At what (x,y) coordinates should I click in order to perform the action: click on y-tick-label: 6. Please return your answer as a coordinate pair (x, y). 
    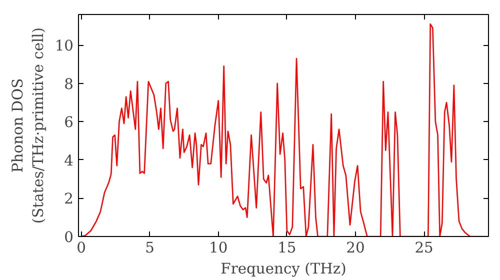
    Looking at the image, I should click on (69, 123).